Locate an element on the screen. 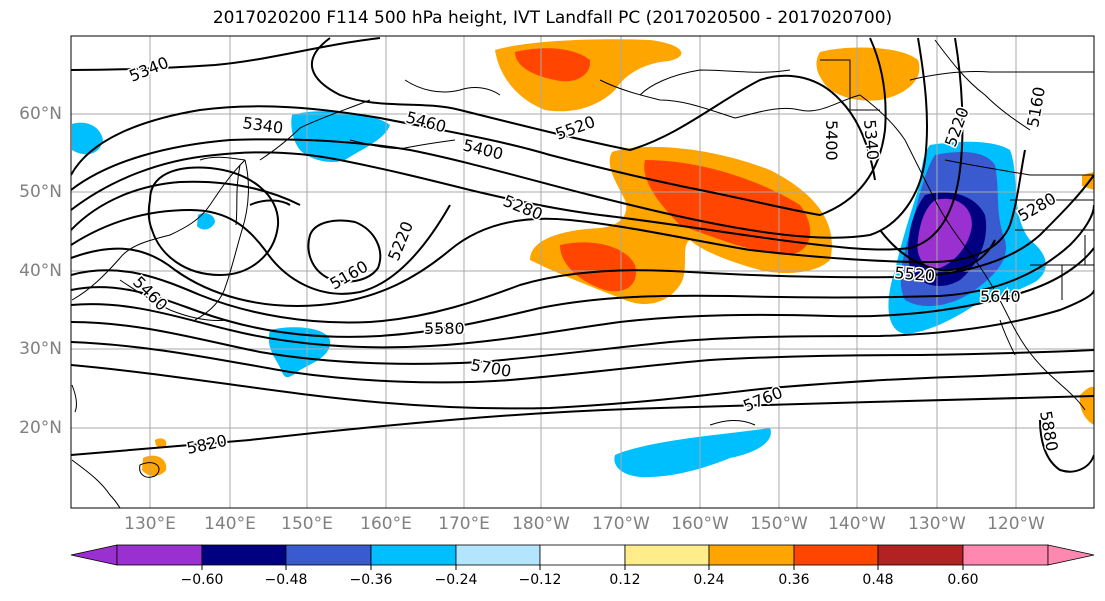  lat-label: 60°N is located at coordinates (40, 114).